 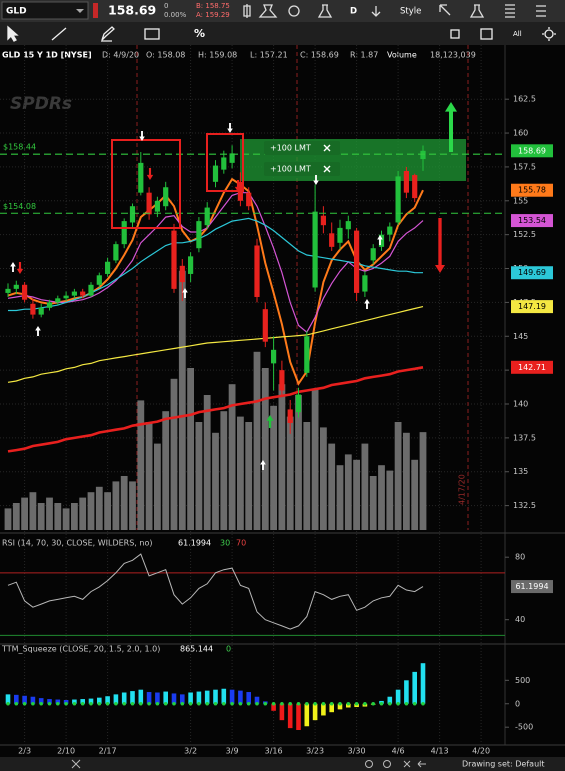 I want to click on y-tick-label: 155, so click(x=520, y=200).